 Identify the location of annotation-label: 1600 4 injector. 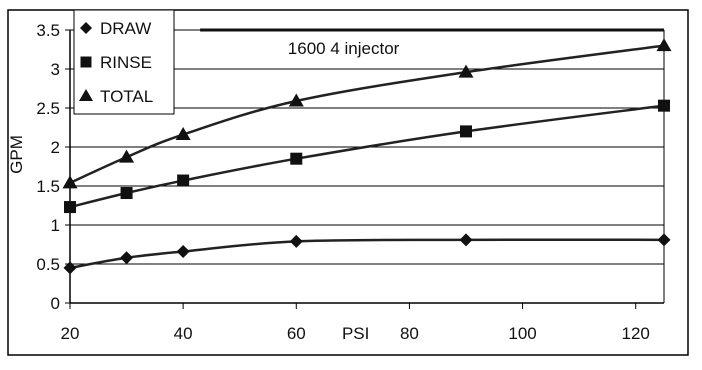
(344, 48).